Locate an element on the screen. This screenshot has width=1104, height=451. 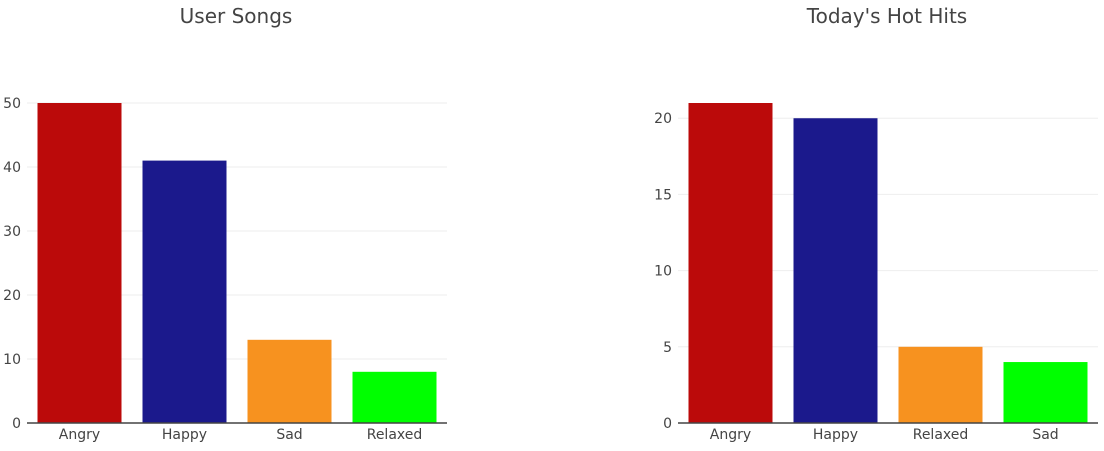
y-tick-label: 15 is located at coordinates (663, 195).